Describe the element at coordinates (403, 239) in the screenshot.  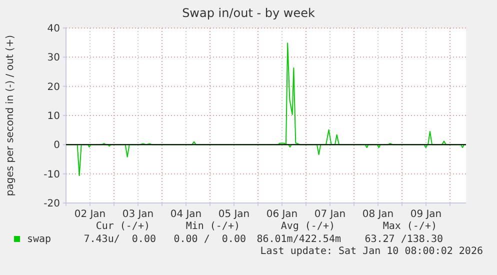
I see `text: 63.27 /138.30` at that location.